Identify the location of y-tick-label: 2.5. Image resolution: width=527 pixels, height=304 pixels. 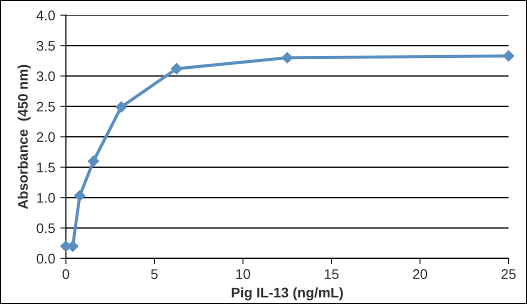
(45, 107).